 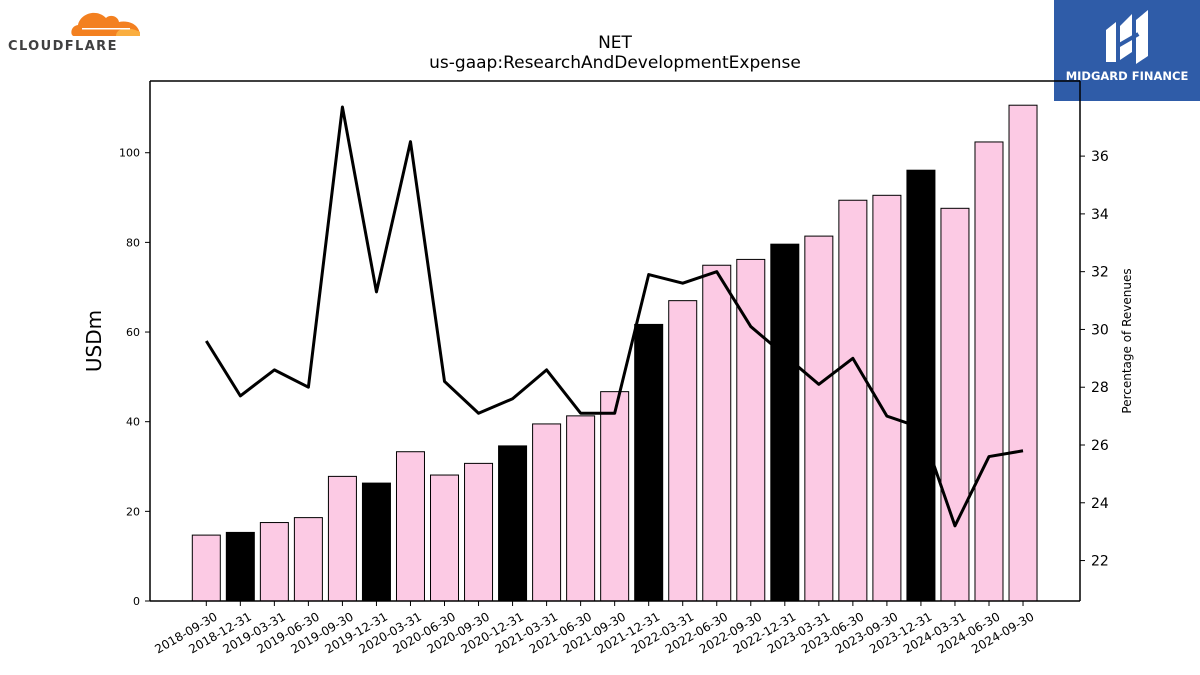 I want to click on y2-tick-label: 28, so click(x=1100, y=388).